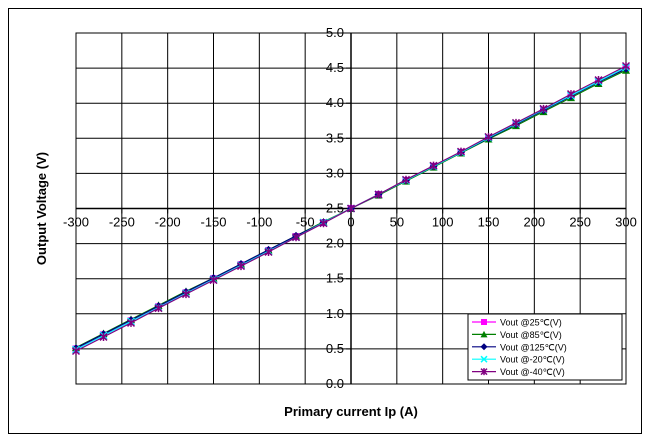 The width and height of the screenshot is (650, 442). What do you see at coordinates (335, 67) in the screenshot?
I see `y-tick-label: 4.5` at bounding box center [335, 67].